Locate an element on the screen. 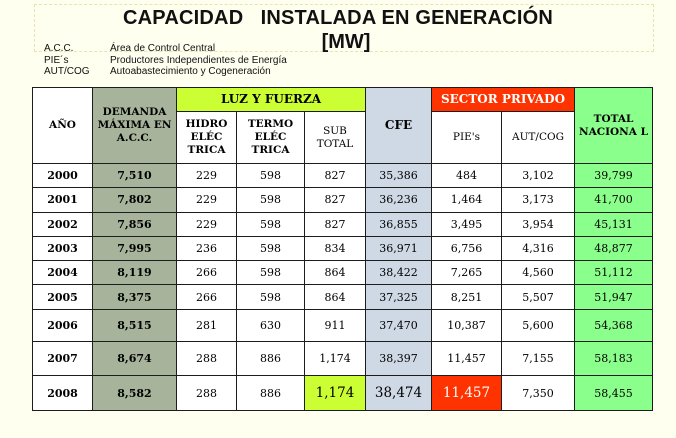  cell-autcog: 4,316 is located at coordinates (538, 248).